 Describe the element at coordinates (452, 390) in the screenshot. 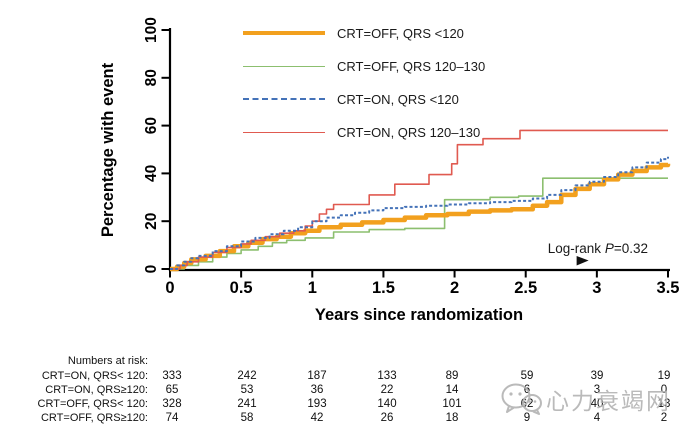

I see `risk-value: 14` at that location.